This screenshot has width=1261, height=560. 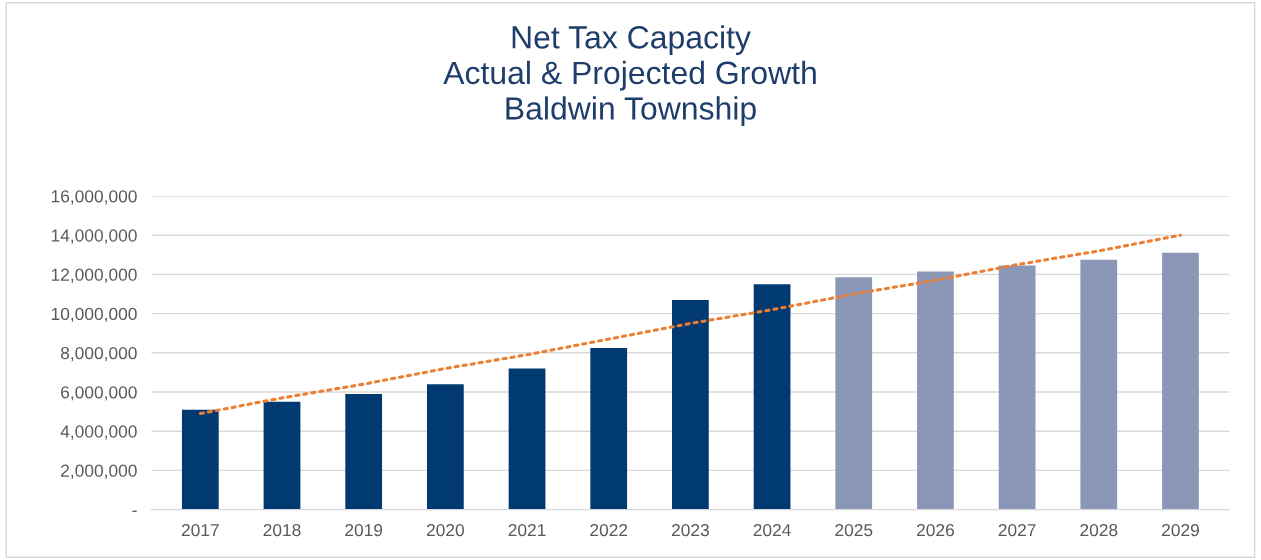 I want to click on x-tick-label: 2024, so click(x=772, y=530).